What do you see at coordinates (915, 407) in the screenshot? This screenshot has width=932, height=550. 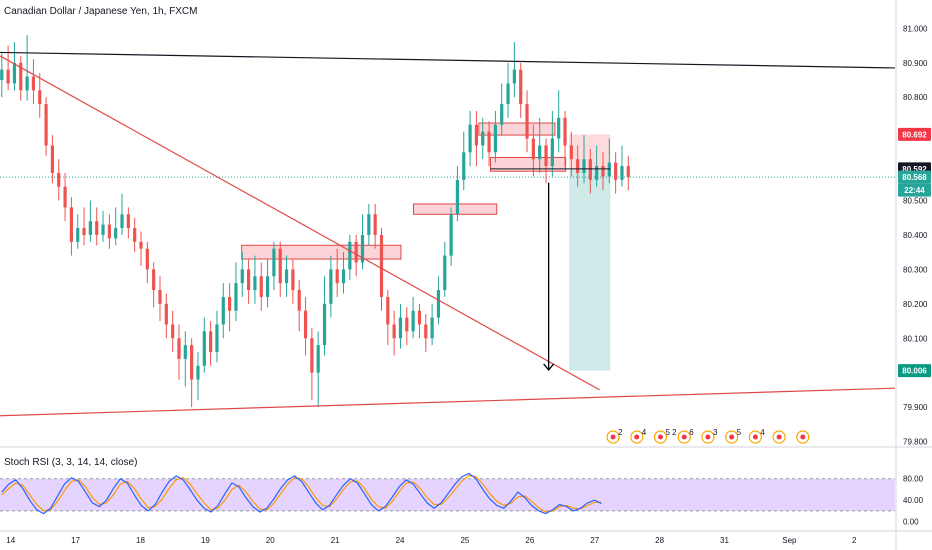 I see `y-tick-label: 79.900` at bounding box center [915, 407].